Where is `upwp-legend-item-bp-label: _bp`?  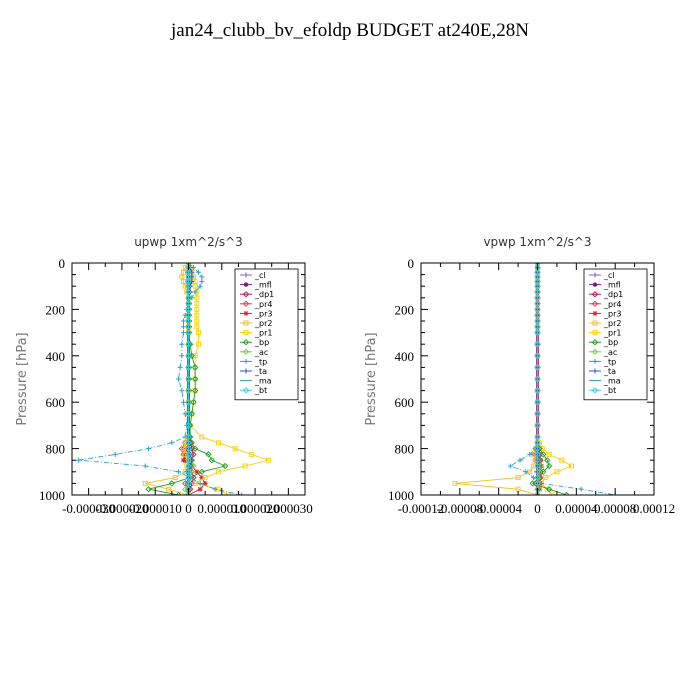
upwp-legend-item-bp-label: _bp is located at coordinates (261, 342).